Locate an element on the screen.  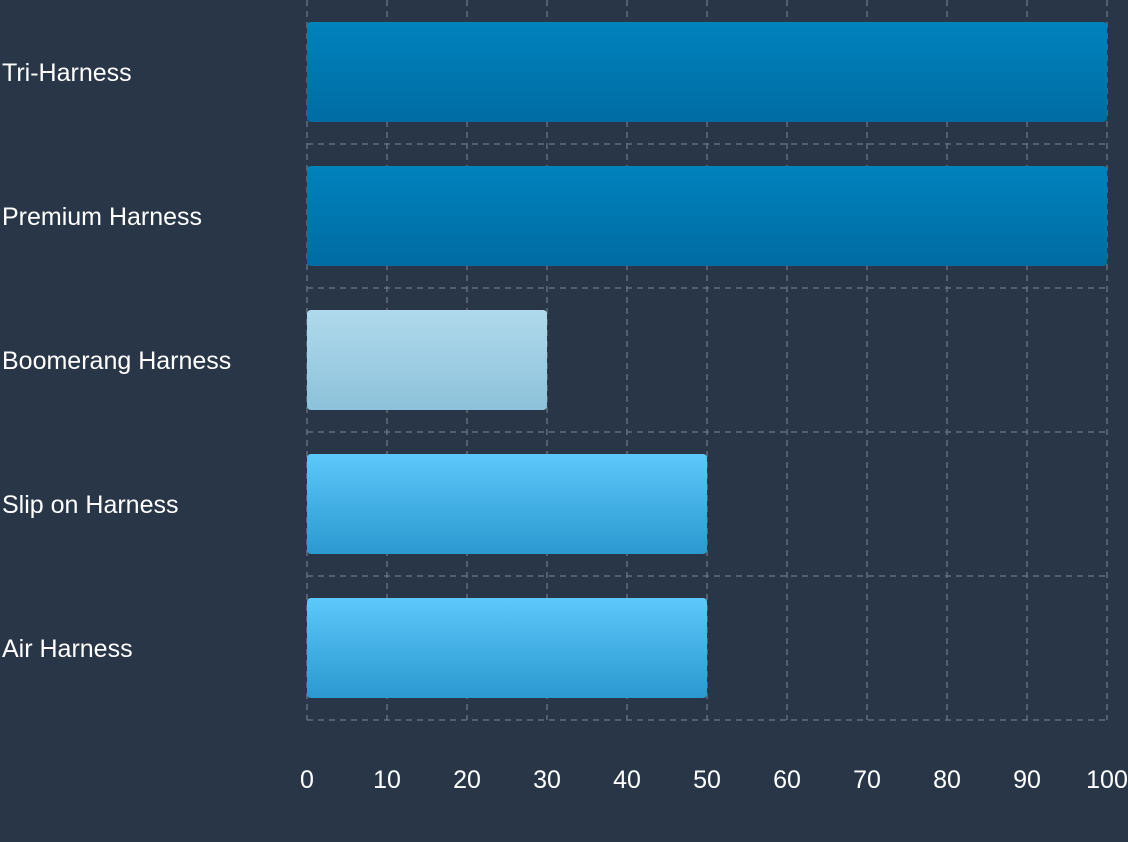
category-label: Slip on Harness is located at coordinates (90, 505).